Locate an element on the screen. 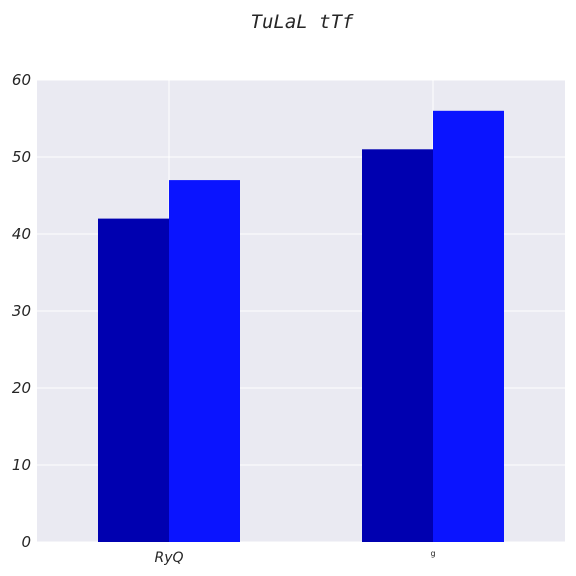  y-axis-ticks: 0 10 20 30 40 50 60 is located at coordinates (21, 311).